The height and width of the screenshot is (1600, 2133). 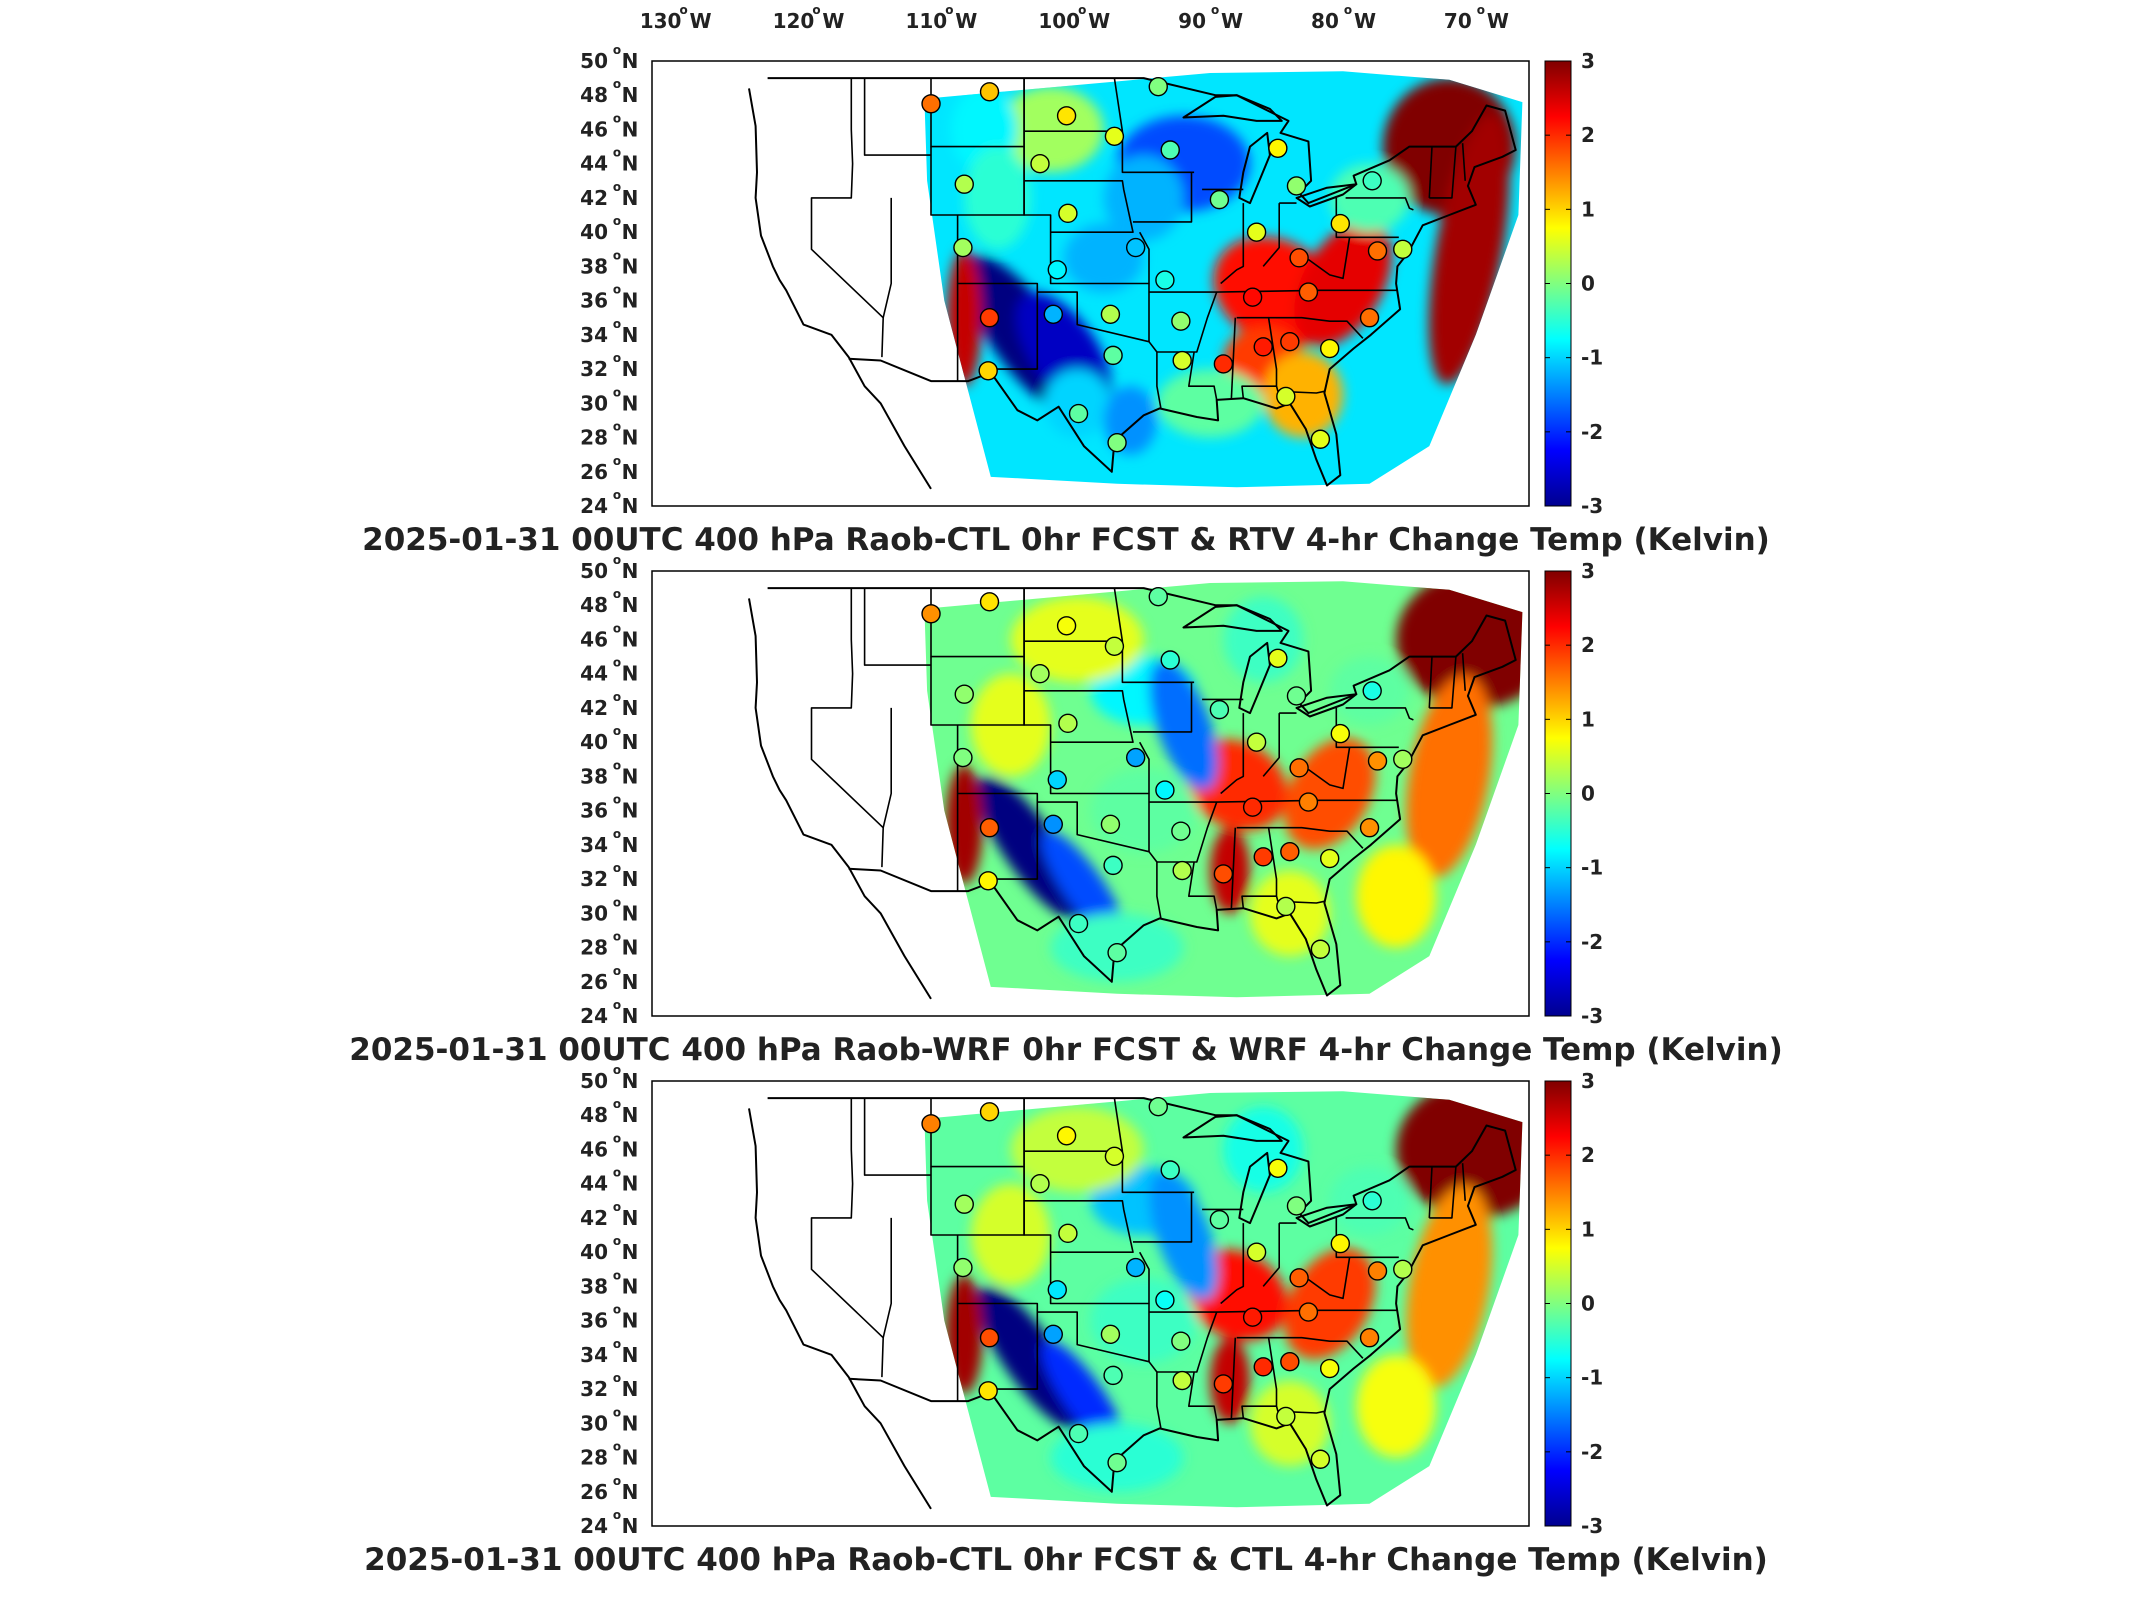 I want to click on west-coastline, so click(x=840, y=799).